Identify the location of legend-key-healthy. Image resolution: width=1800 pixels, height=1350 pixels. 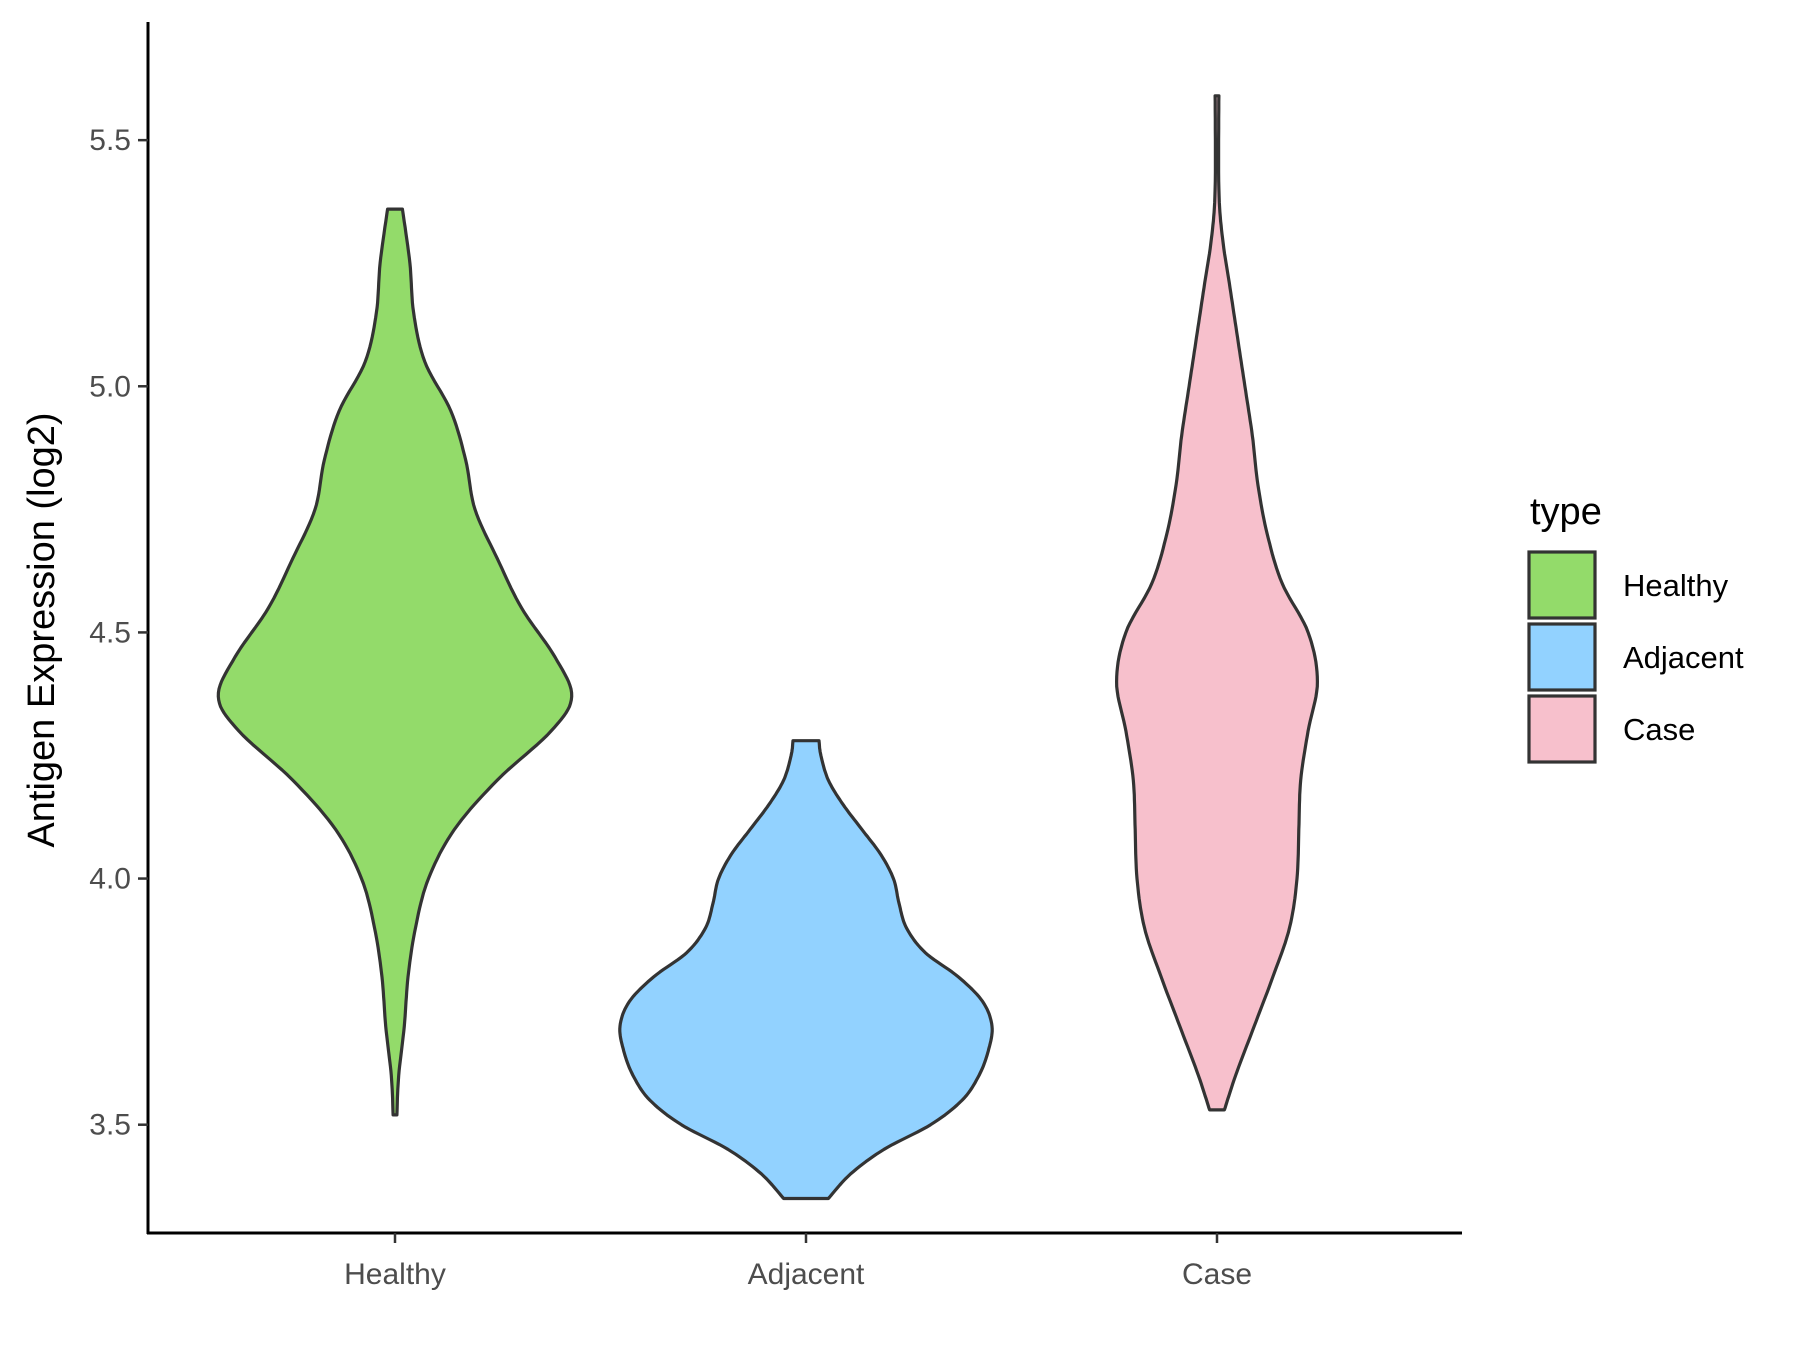
(1562, 585).